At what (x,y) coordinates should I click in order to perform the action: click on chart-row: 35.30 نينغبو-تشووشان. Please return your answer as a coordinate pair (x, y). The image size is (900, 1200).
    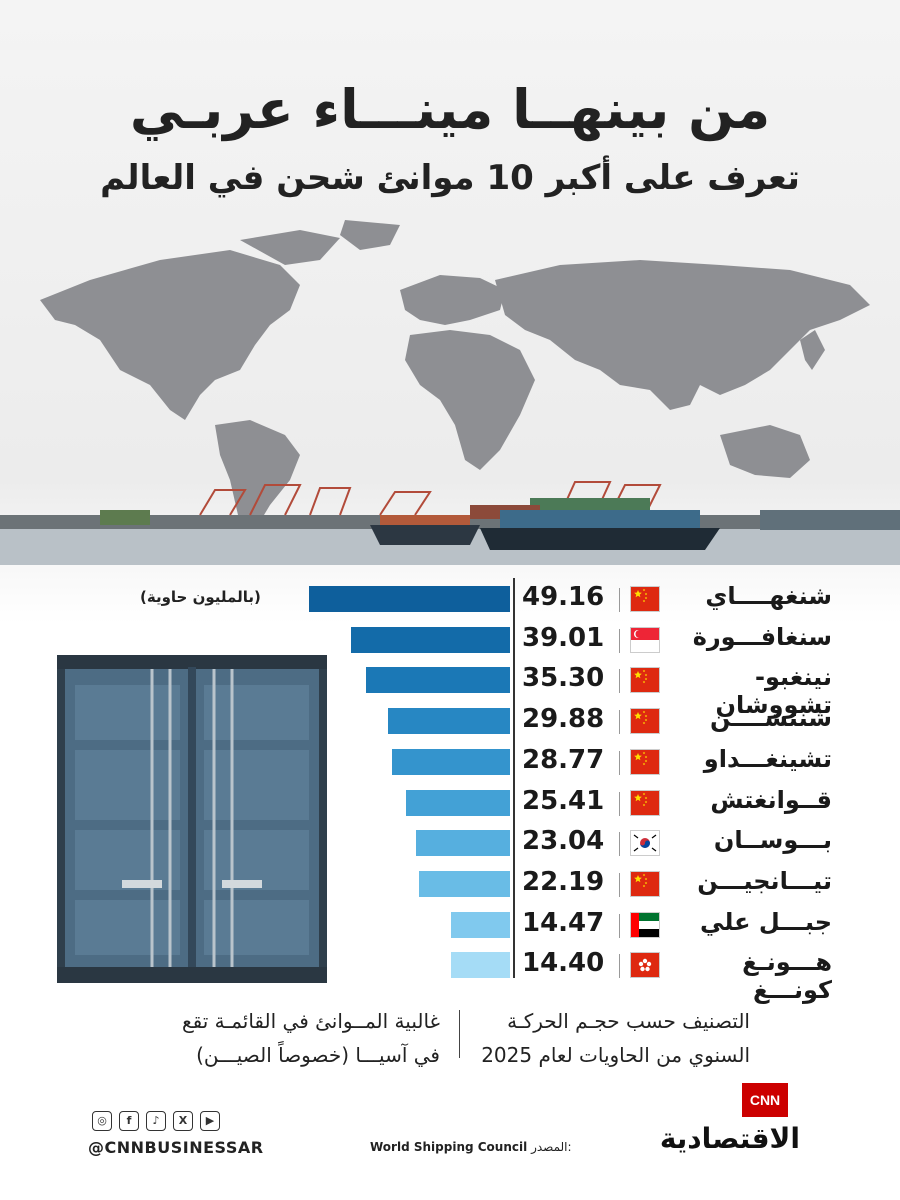
    Looking at the image, I should click on (450, 690).